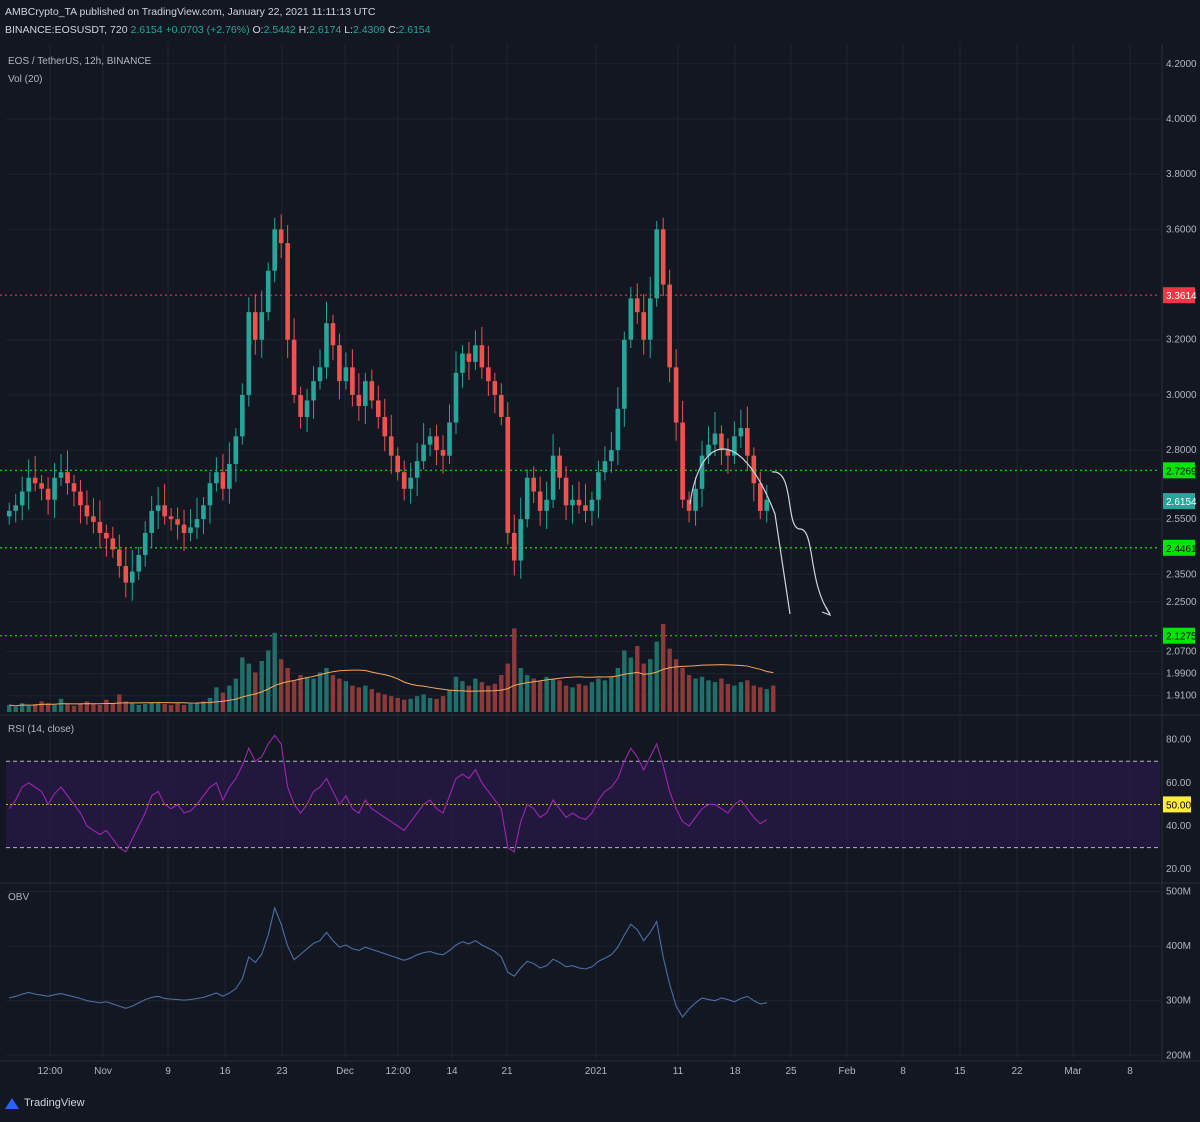  What do you see at coordinates (1178, 783) in the screenshot?
I see `rsi-axis-tick: 60.00` at bounding box center [1178, 783].